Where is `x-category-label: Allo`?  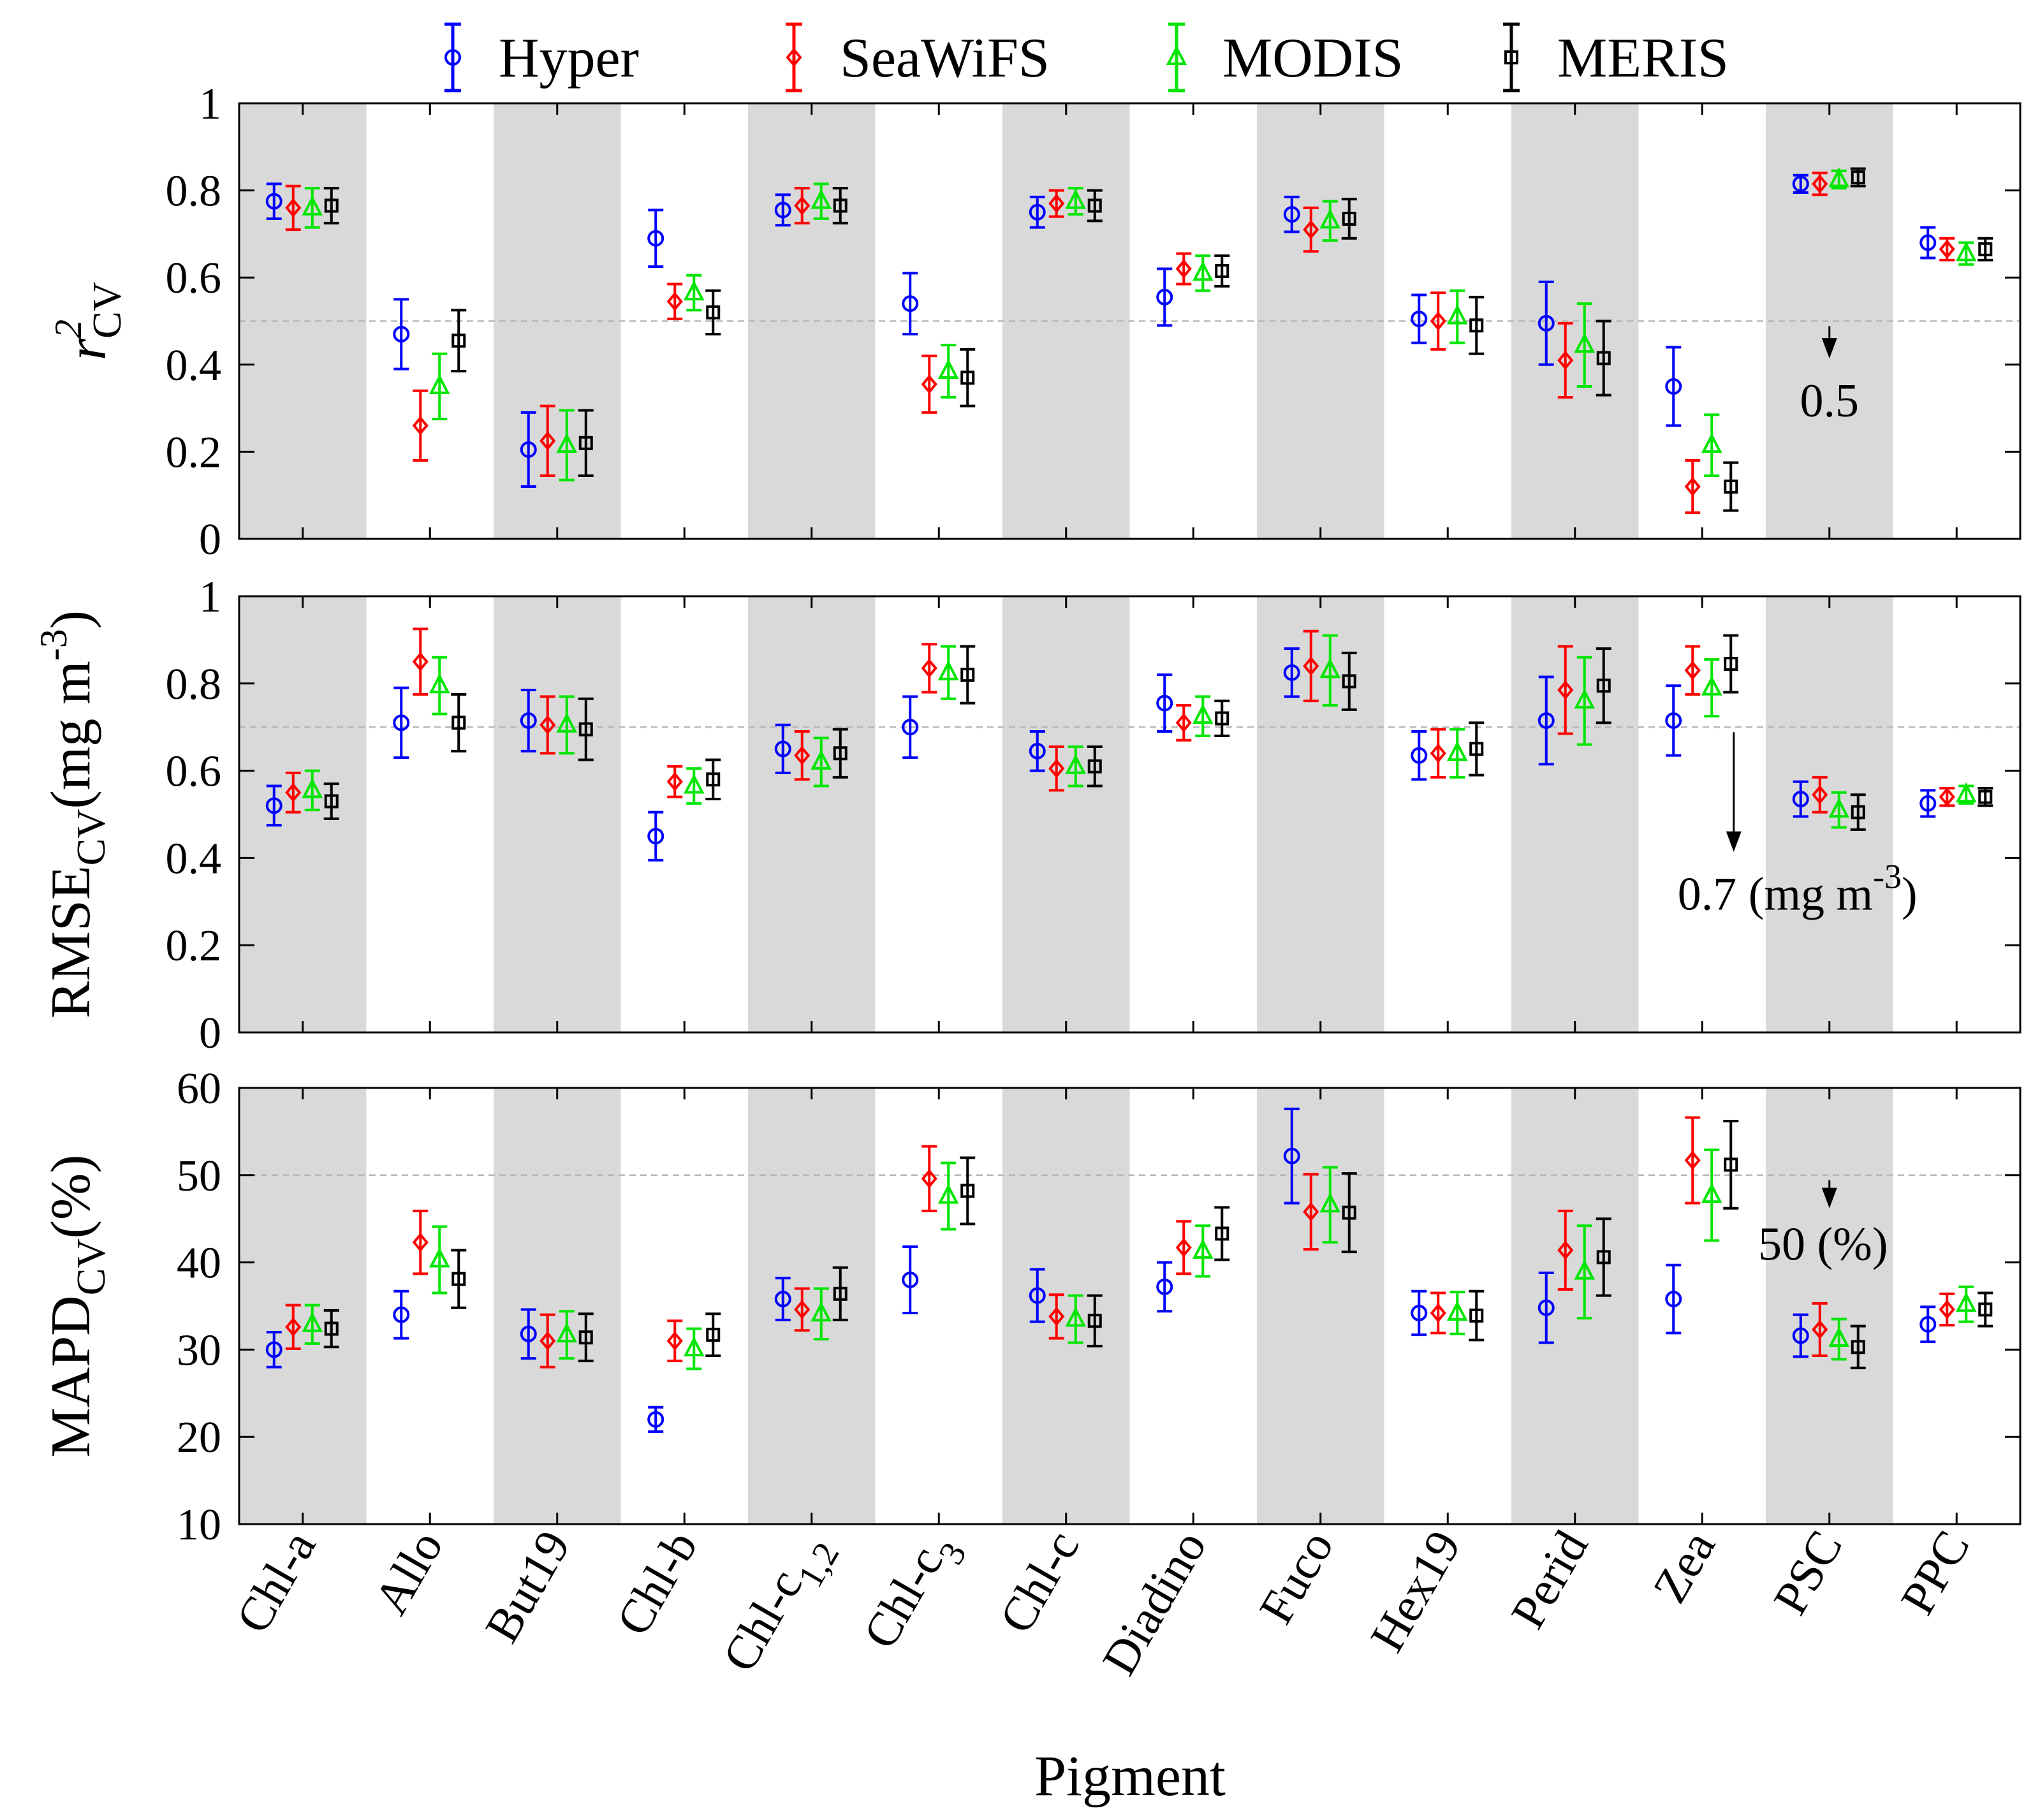 x-category-label: Allo is located at coordinates (408, 1573).